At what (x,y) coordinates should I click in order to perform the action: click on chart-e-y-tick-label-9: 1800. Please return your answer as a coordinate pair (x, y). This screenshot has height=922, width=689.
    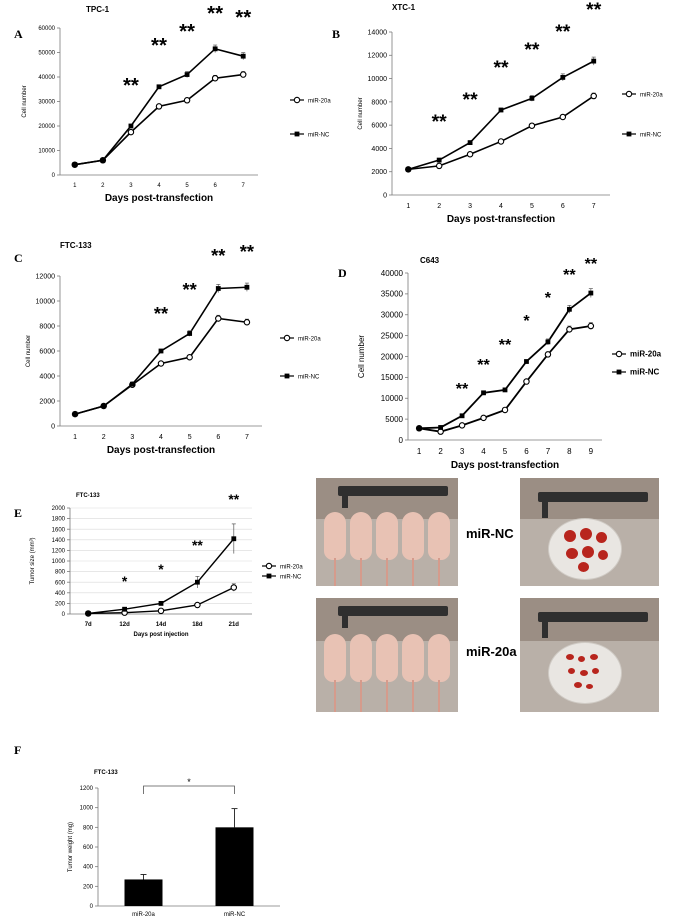
    Looking at the image, I should click on (59, 520).